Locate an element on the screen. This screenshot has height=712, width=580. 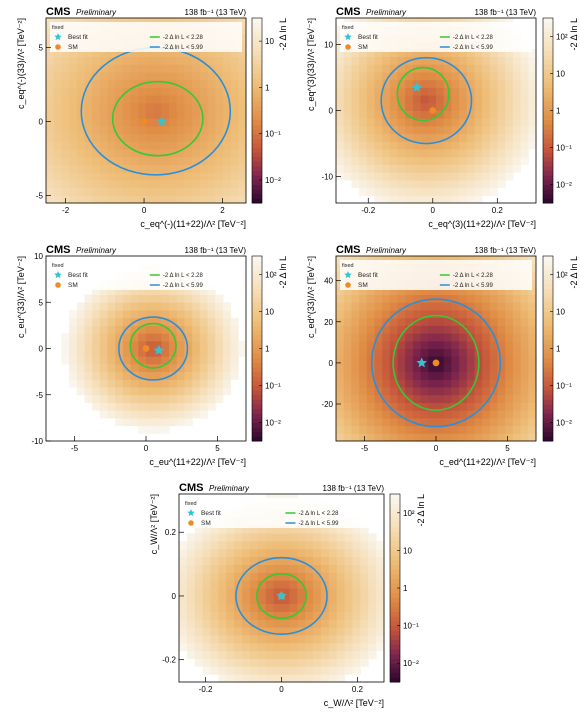
legend-star-icon is located at coordinates (191, 513).